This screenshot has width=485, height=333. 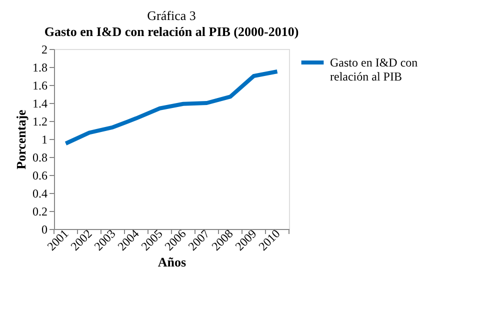 I want to click on y-tick-label: 0, so click(x=45, y=229).